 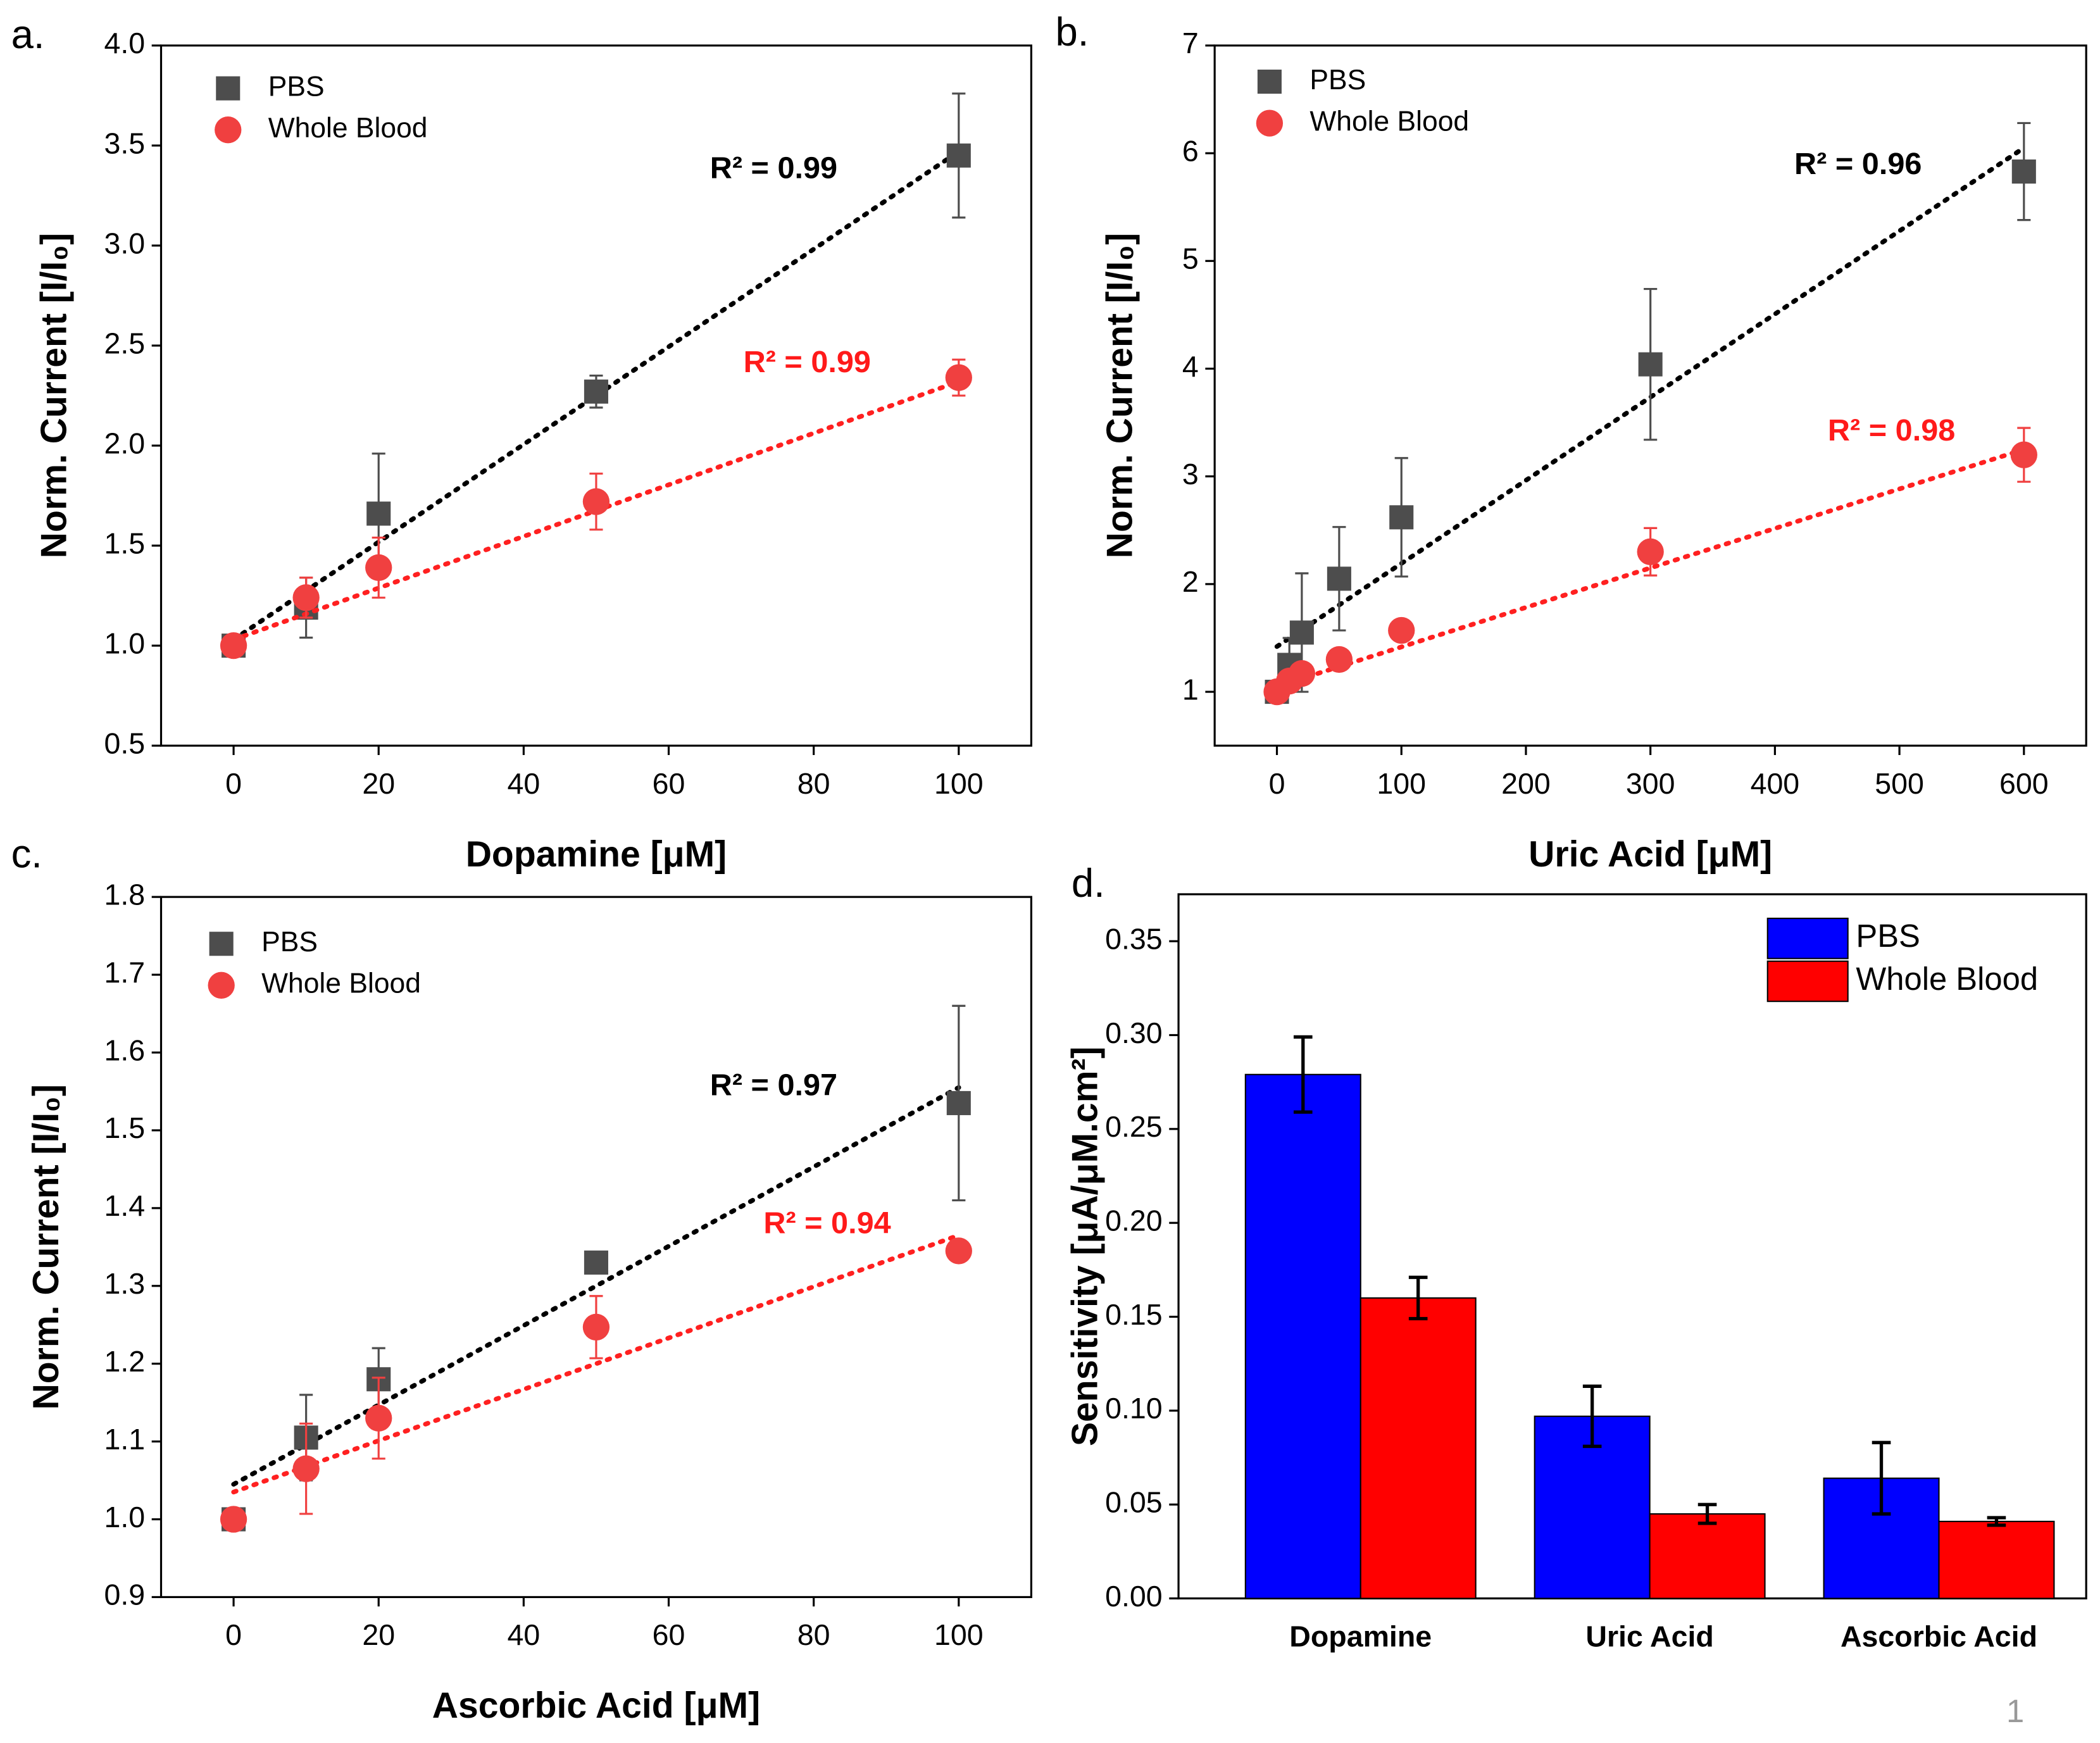 What do you see at coordinates (125, 143) in the screenshot?
I see `y-tick-label: 3.5` at bounding box center [125, 143].